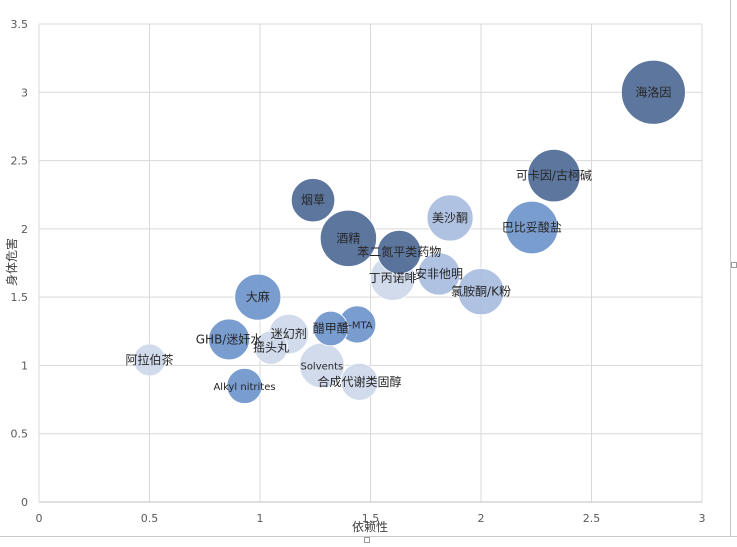  I want to click on bubble-label: 合成代谢类固醇, so click(359, 381).